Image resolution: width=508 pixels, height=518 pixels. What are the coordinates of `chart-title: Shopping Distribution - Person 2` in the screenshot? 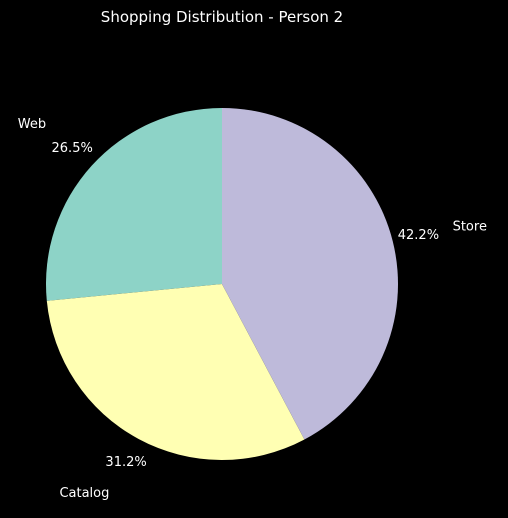 It's located at (222, 17).